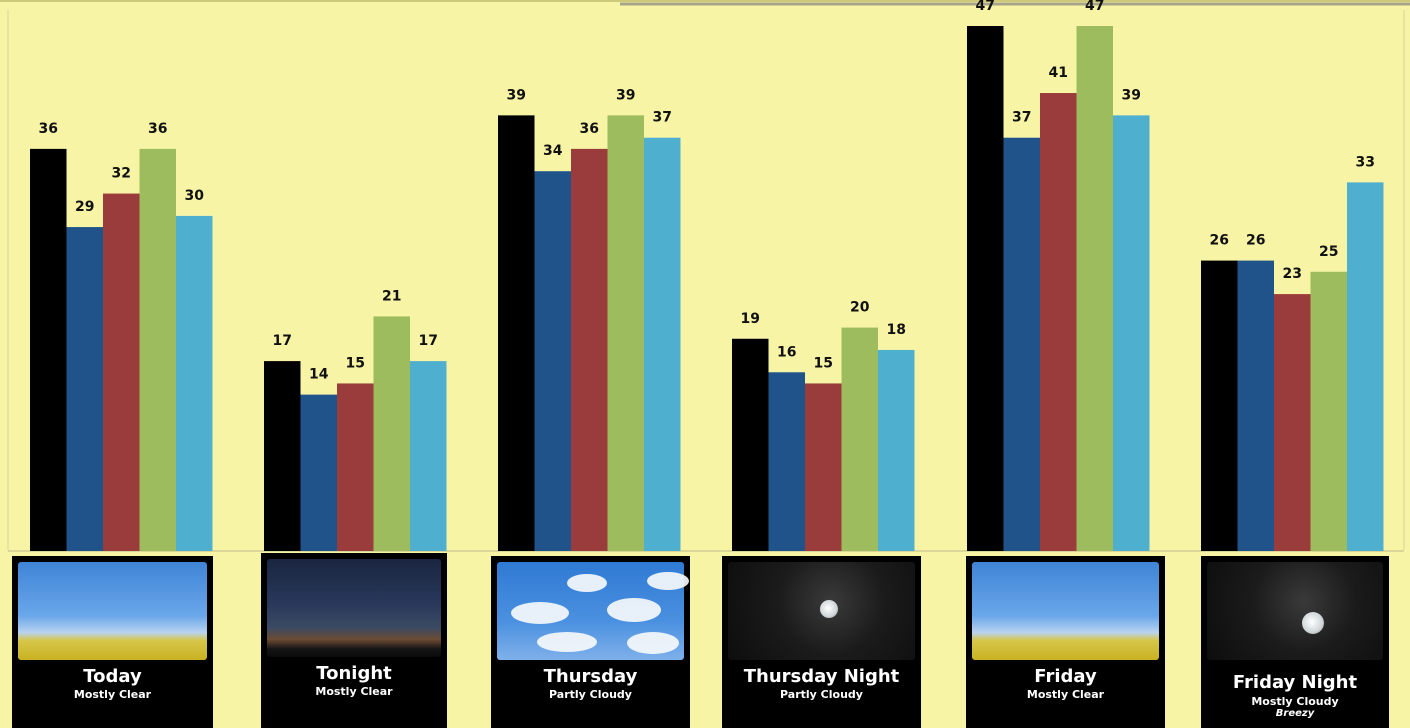  I want to click on data-label: 25, so click(1328, 252).